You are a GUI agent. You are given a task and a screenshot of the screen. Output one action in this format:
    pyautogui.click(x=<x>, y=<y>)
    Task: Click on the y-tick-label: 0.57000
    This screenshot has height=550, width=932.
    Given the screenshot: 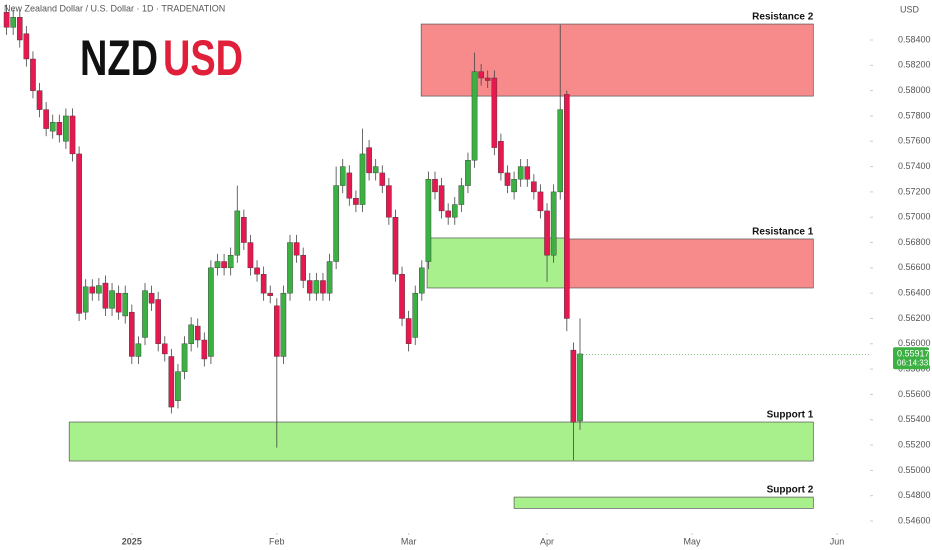 What is the action you would take?
    pyautogui.click(x=914, y=217)
    